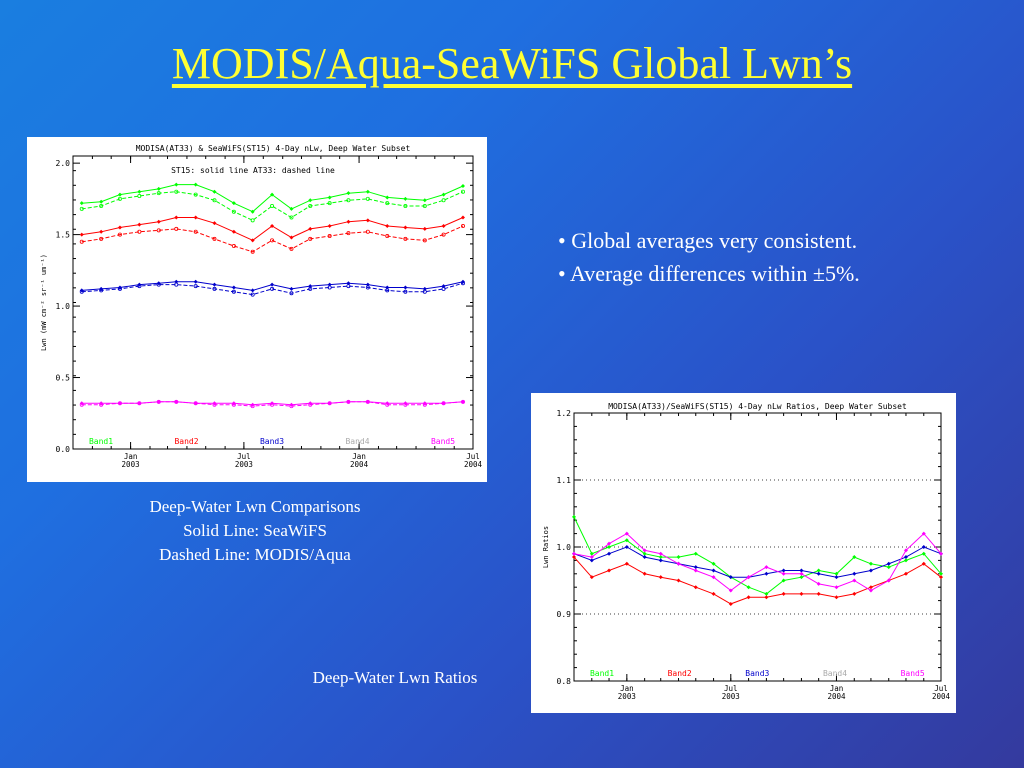 This screenshot has width=1024, height=768. What do you see at coordinates (564, 413) in the screenshot?
I see `y-tick-label-4: 1.2` at bounding box center [564, 413].